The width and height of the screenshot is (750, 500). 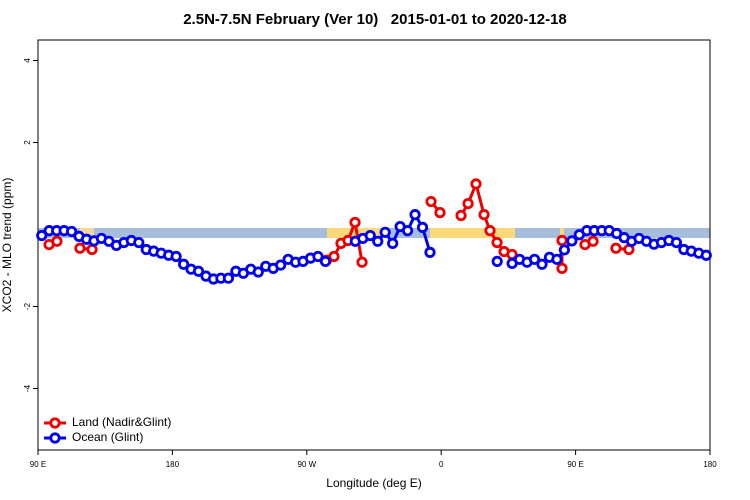 I want to click on legend-label: Land (Nadir&Glint), so click(x=121, y=422).